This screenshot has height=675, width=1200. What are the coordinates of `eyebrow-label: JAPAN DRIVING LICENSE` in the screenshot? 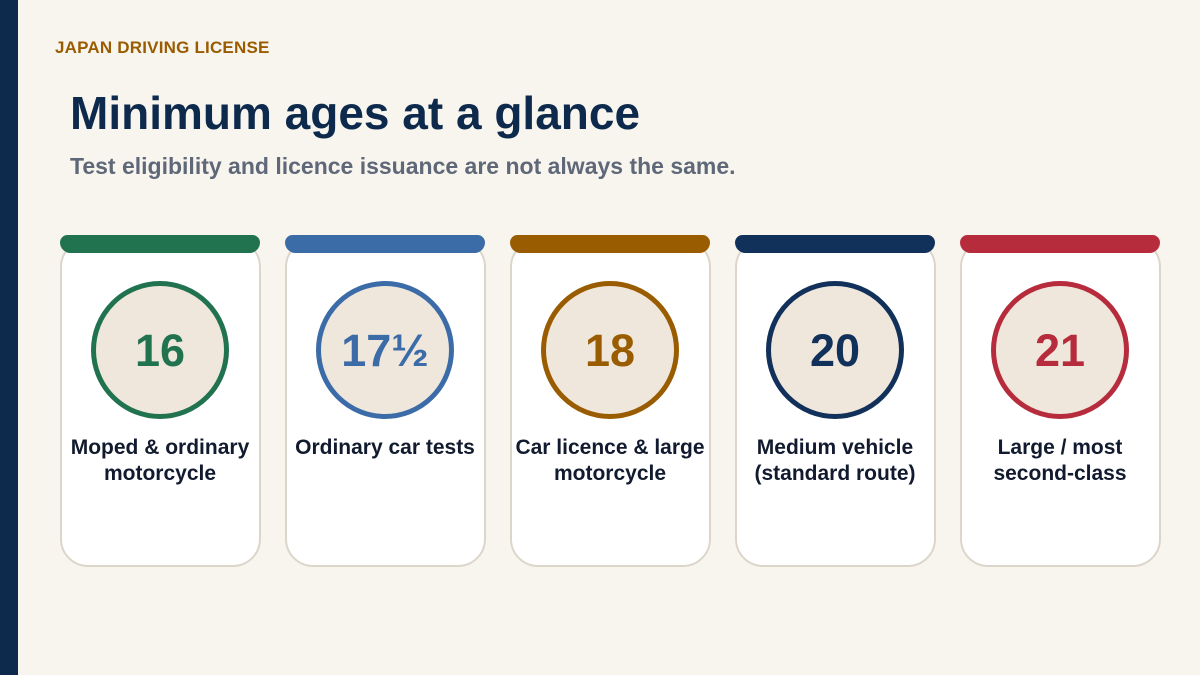 It's located at (162, 47).